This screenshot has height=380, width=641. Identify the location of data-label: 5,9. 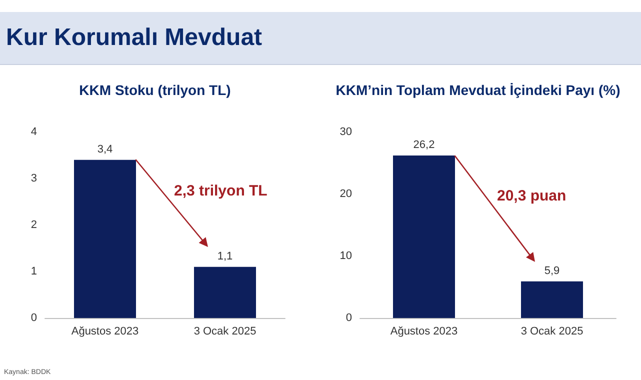
(552, 270).